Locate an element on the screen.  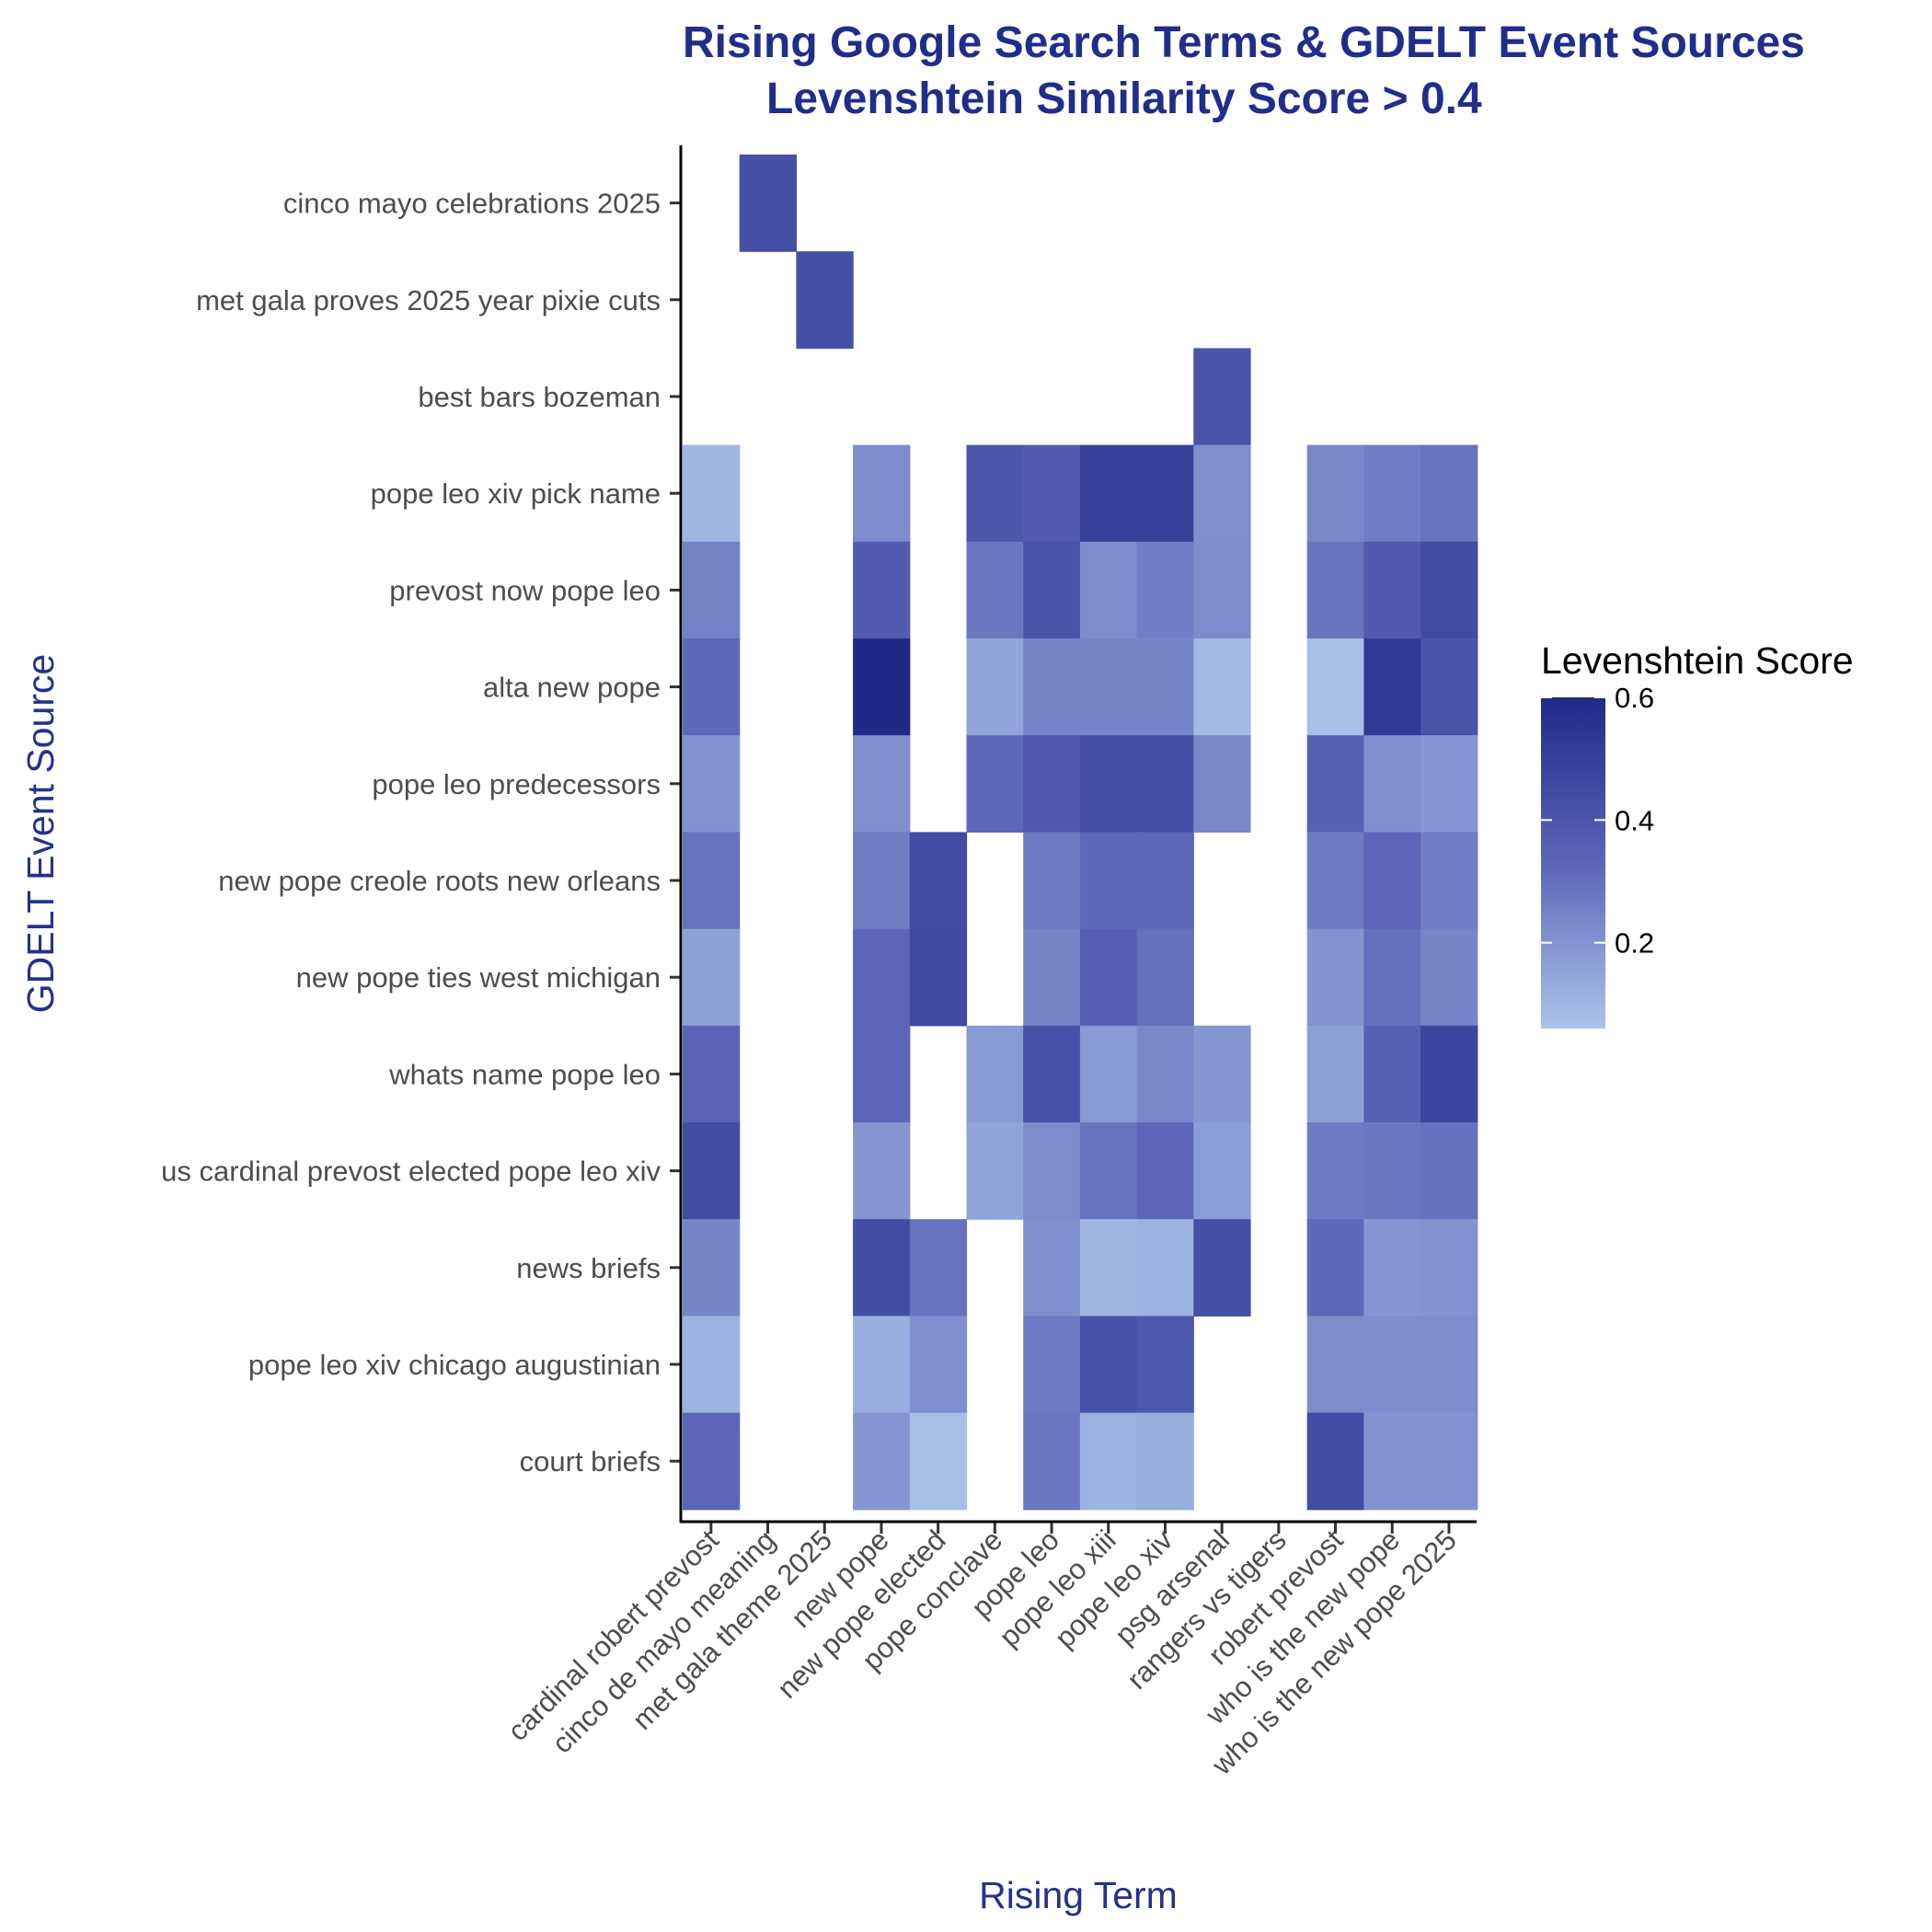
y-tick-label: alta new pope is located at coordinates (572, 688).